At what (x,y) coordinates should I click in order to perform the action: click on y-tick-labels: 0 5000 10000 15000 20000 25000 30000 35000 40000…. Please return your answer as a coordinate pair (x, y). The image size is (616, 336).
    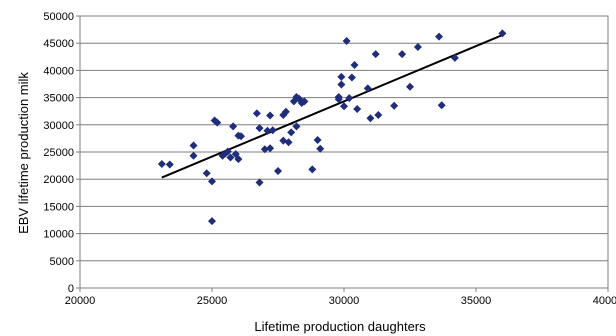
    Looking at the image, I should click on (58, 153).